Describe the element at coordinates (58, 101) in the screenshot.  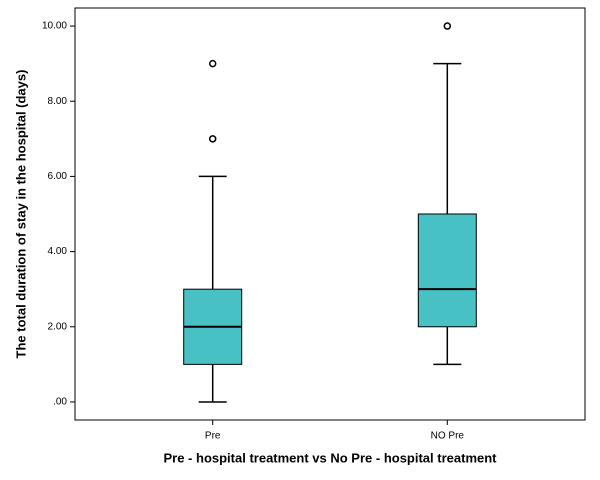
I see `y-tick-label: 8.00` at that location.